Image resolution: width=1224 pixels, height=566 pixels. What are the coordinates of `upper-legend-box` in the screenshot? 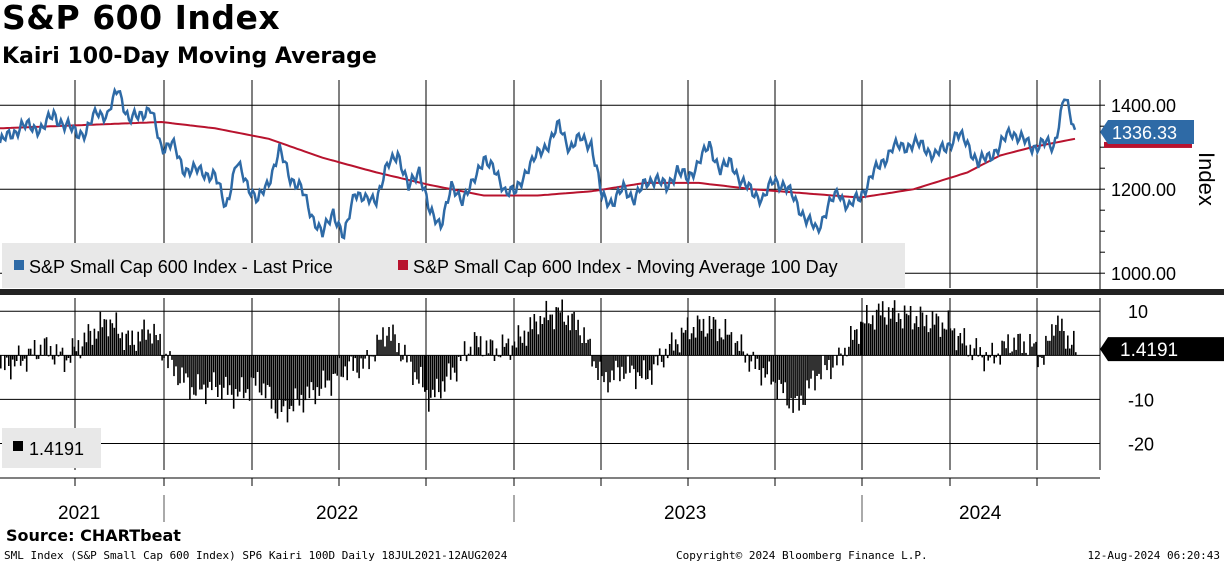 It's located at (453, 265).